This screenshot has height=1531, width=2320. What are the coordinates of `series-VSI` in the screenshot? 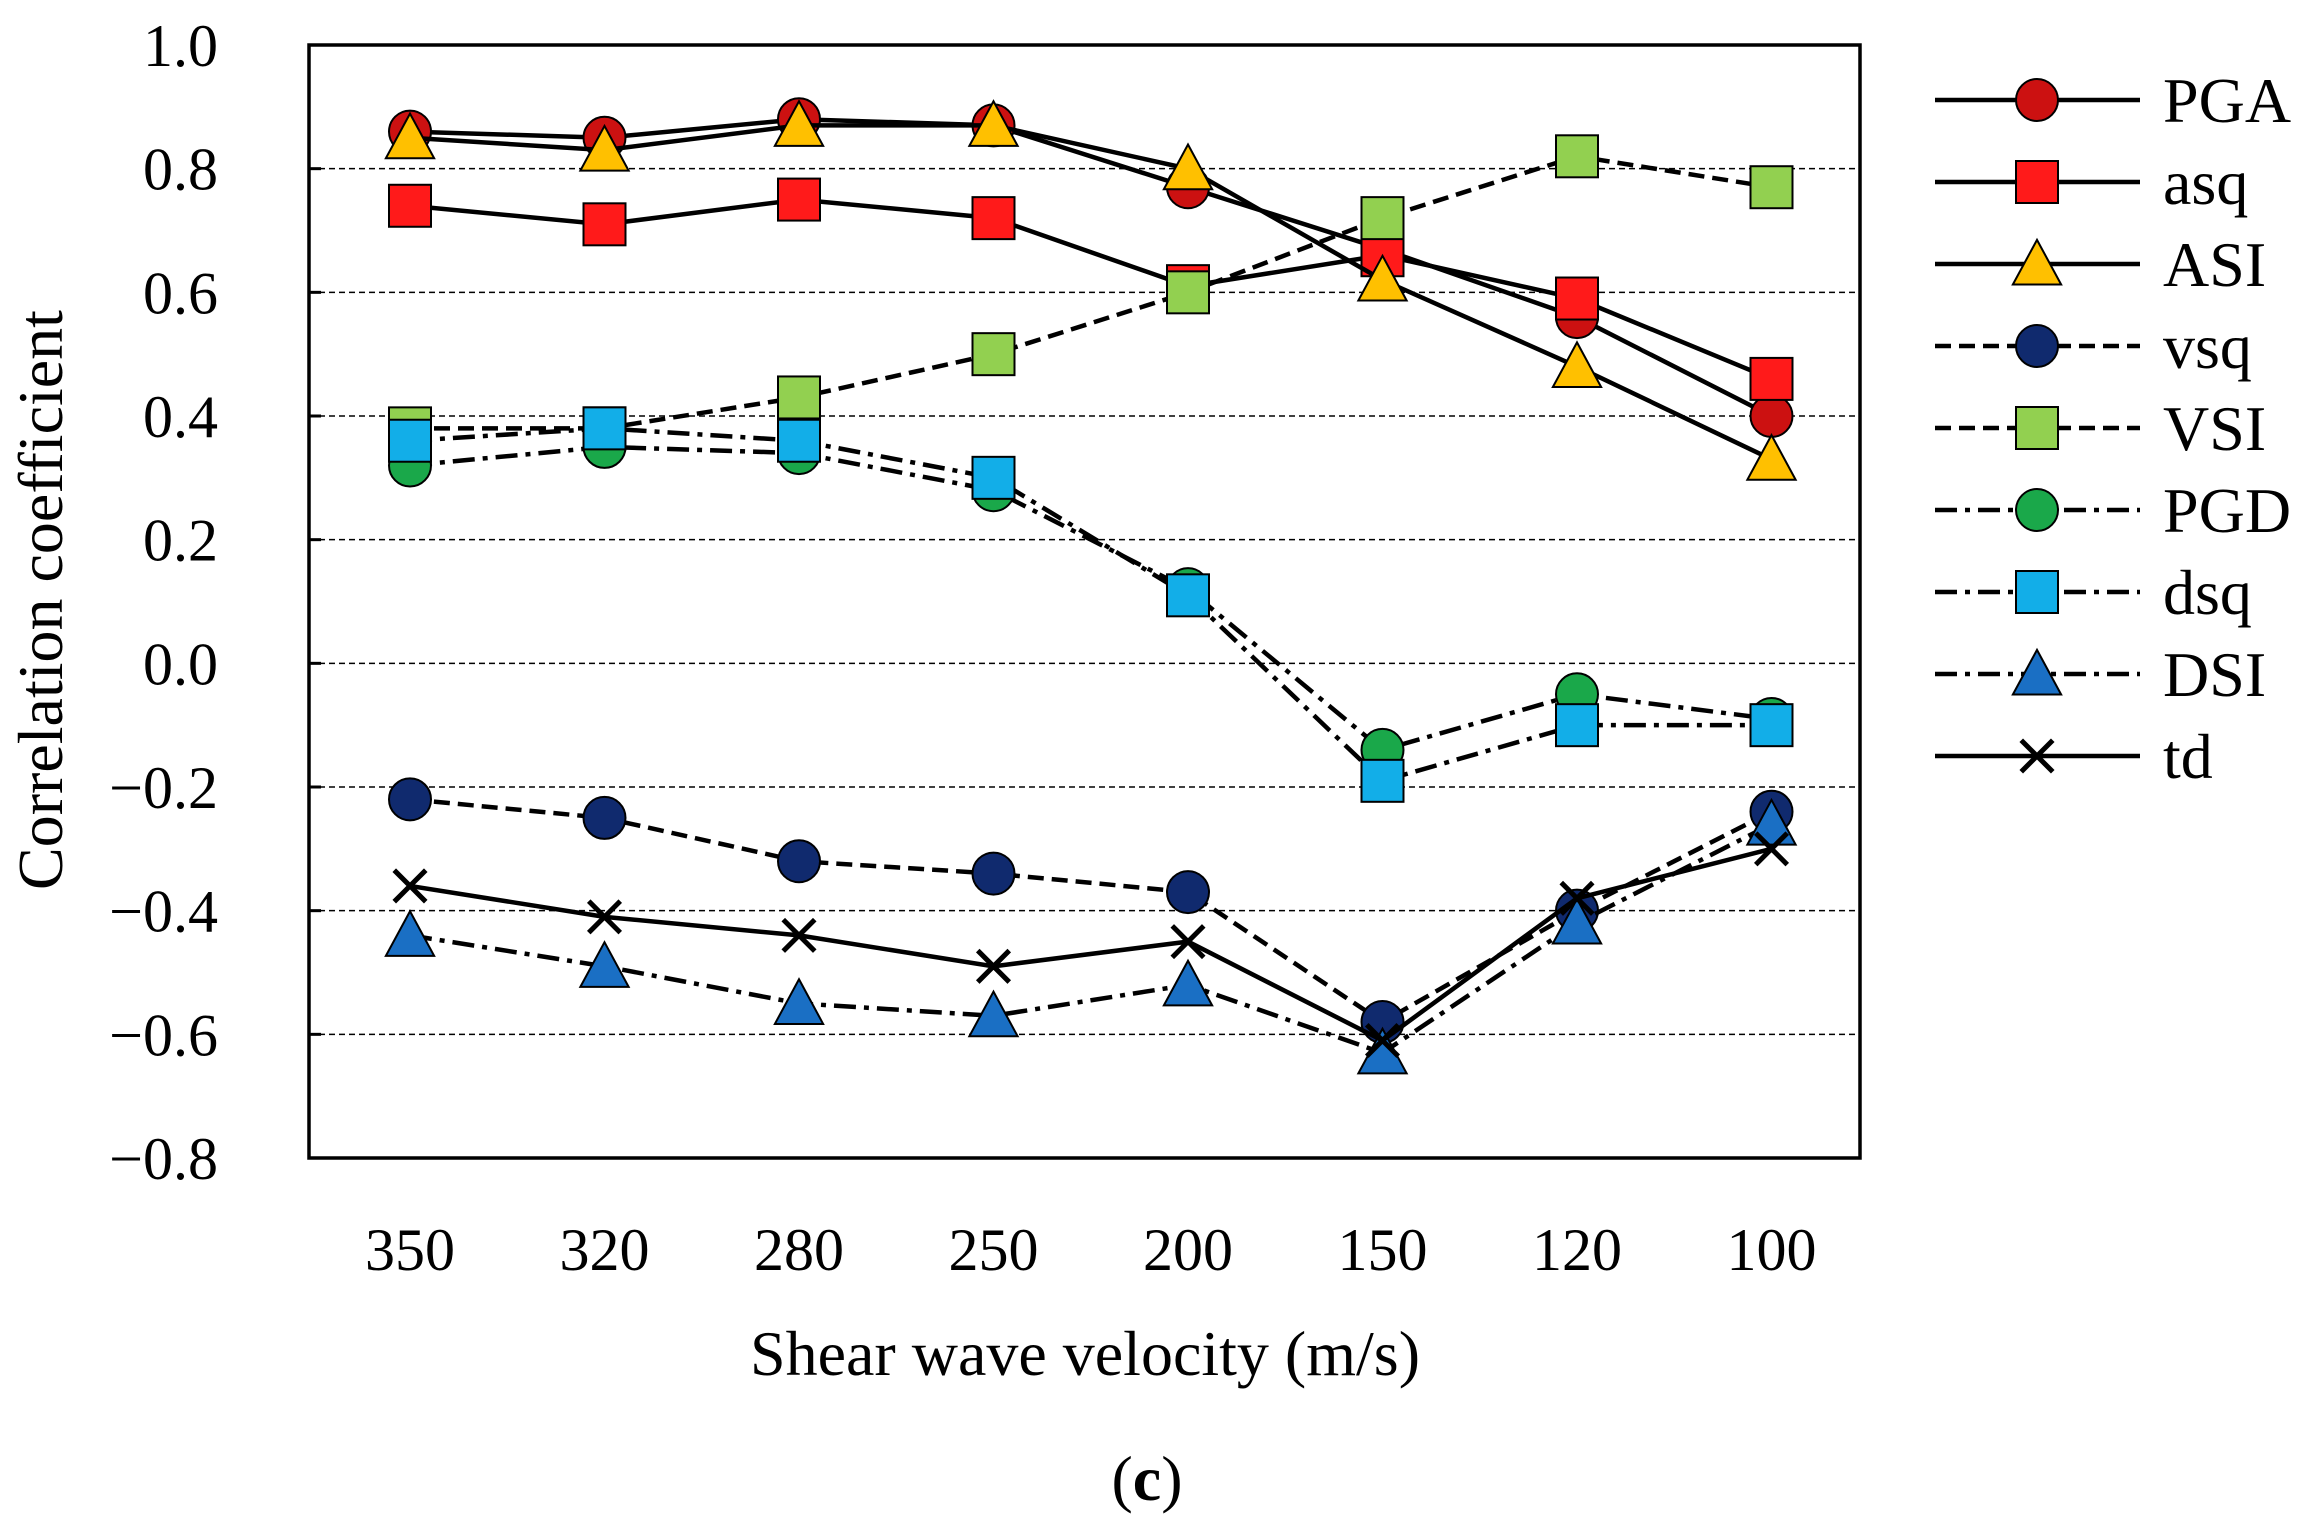 It's located at (1091, 292).